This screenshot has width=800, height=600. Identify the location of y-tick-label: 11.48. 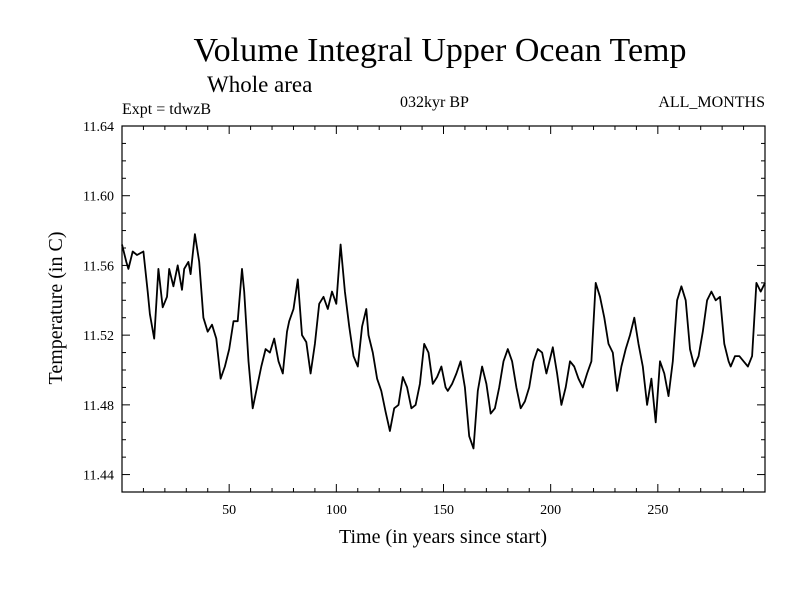
(98, 406).